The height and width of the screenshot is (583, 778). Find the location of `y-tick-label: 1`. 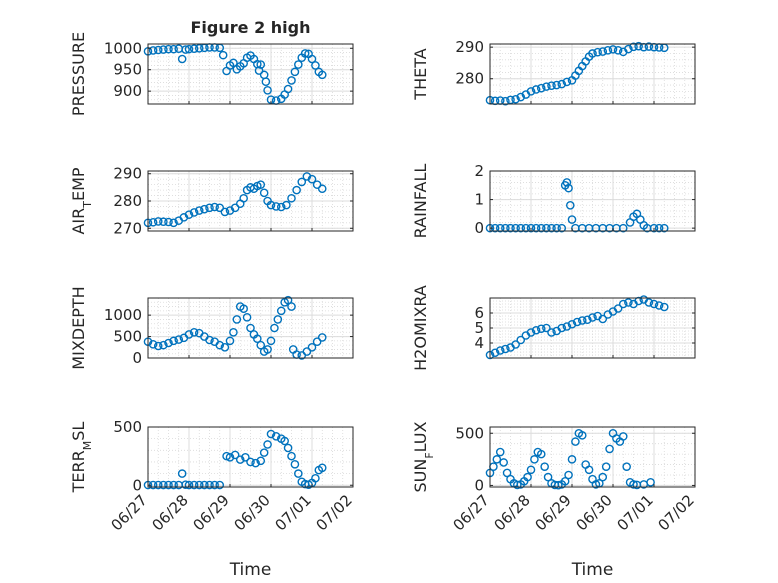

y-tick-label: 1 is located at coordinates (479, 200).